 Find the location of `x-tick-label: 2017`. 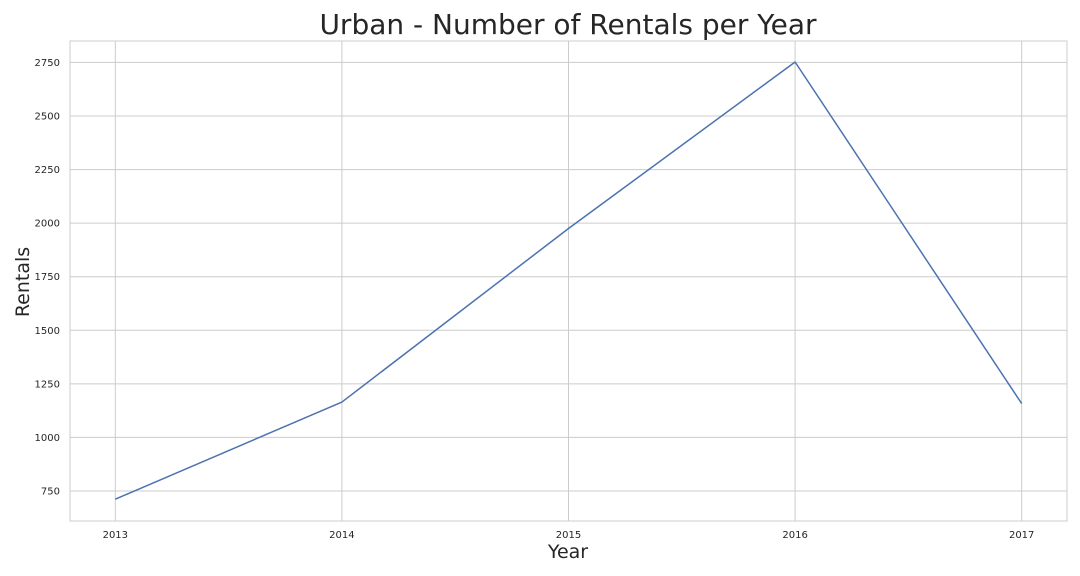

x-tick-label: 2017 is located at coordinates (1021, 535).